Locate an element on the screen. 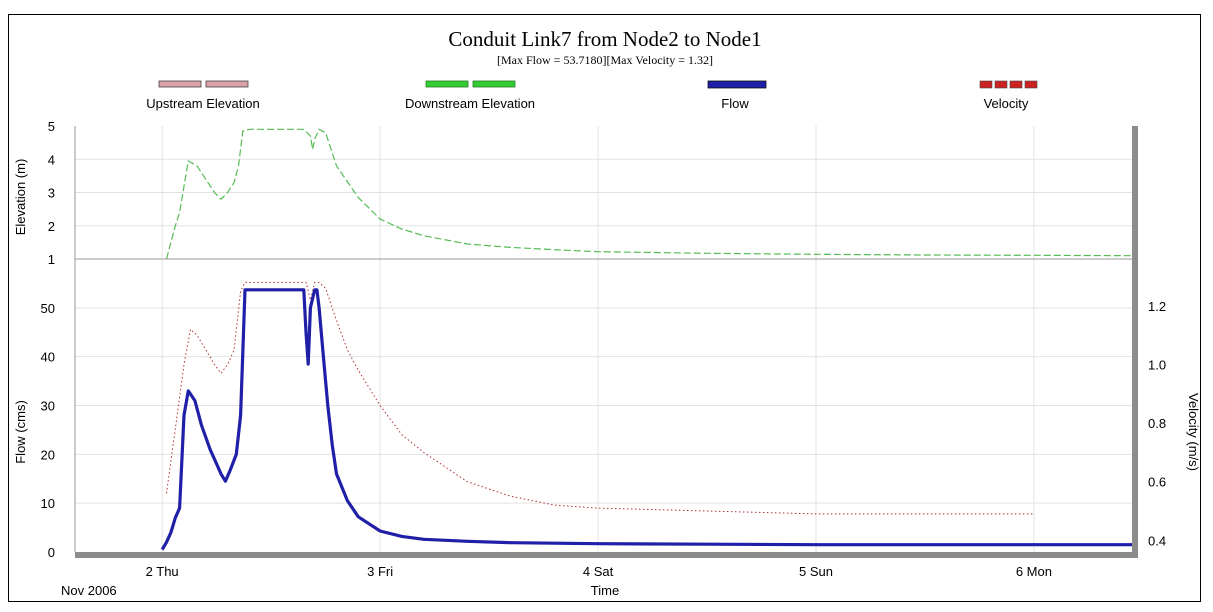 This screenshot has height=612, width=1213. lower-y-tick-20: 20 is located at coordinates (48, 454).